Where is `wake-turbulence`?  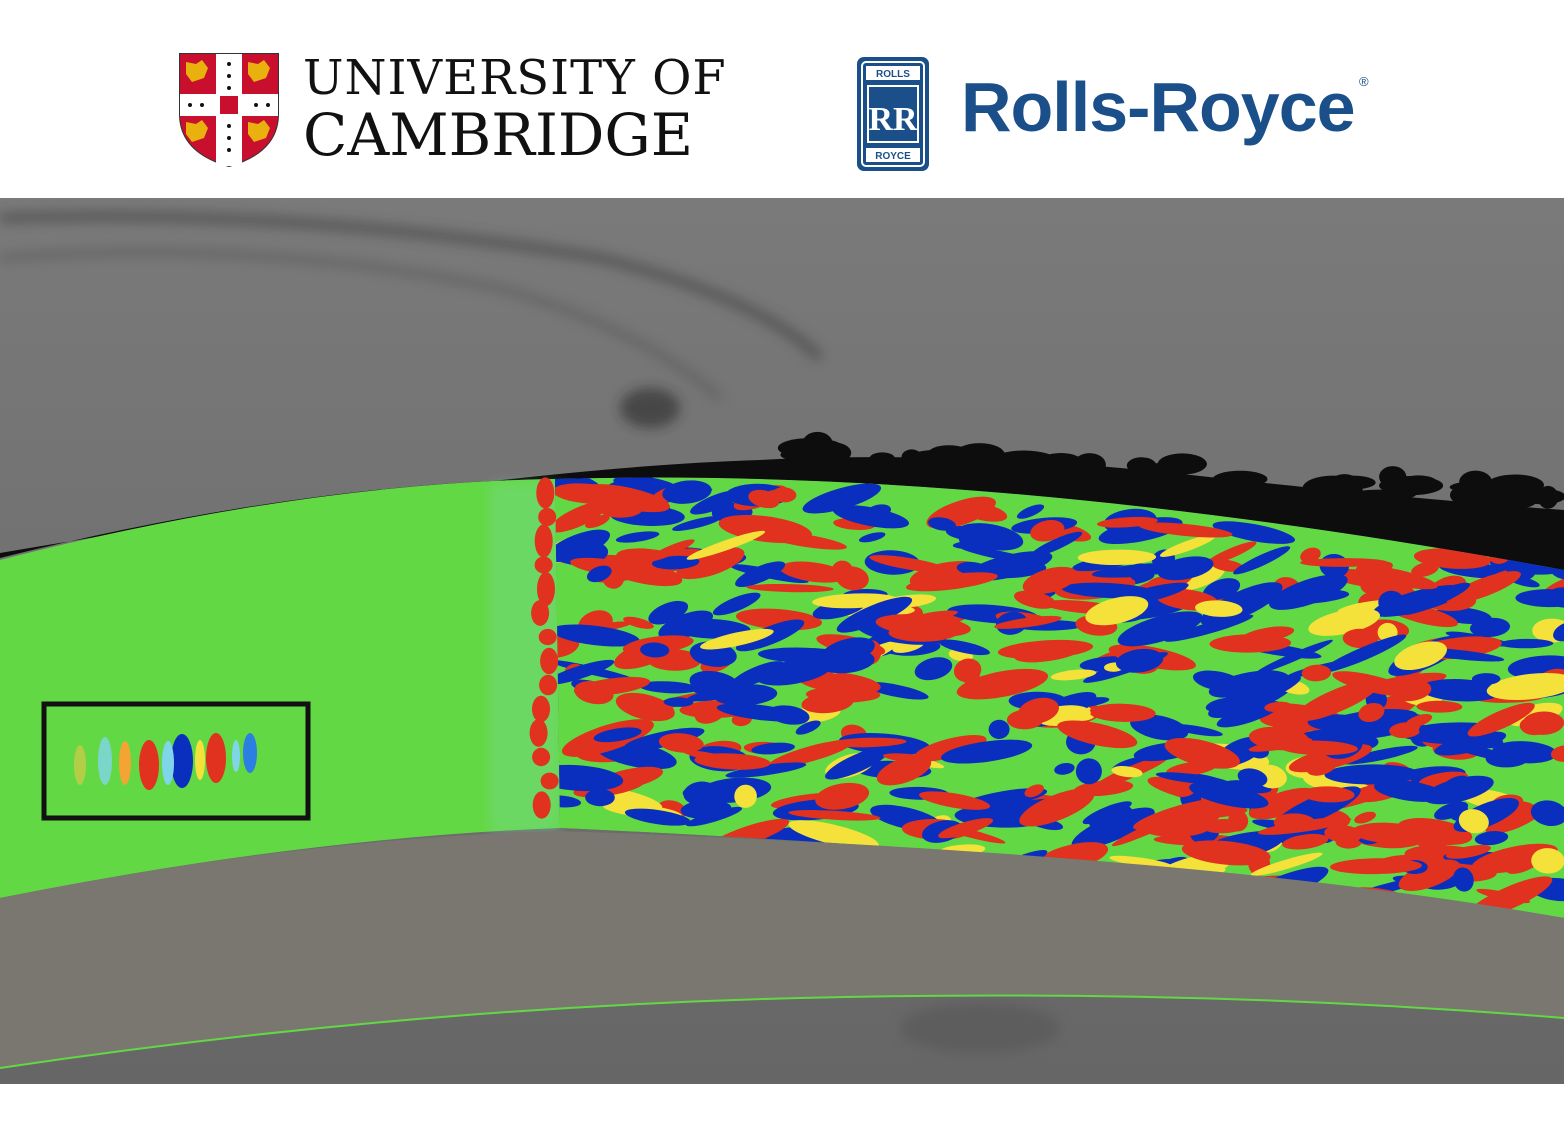
wake-turbulence is located at coordinates (1170, 470).